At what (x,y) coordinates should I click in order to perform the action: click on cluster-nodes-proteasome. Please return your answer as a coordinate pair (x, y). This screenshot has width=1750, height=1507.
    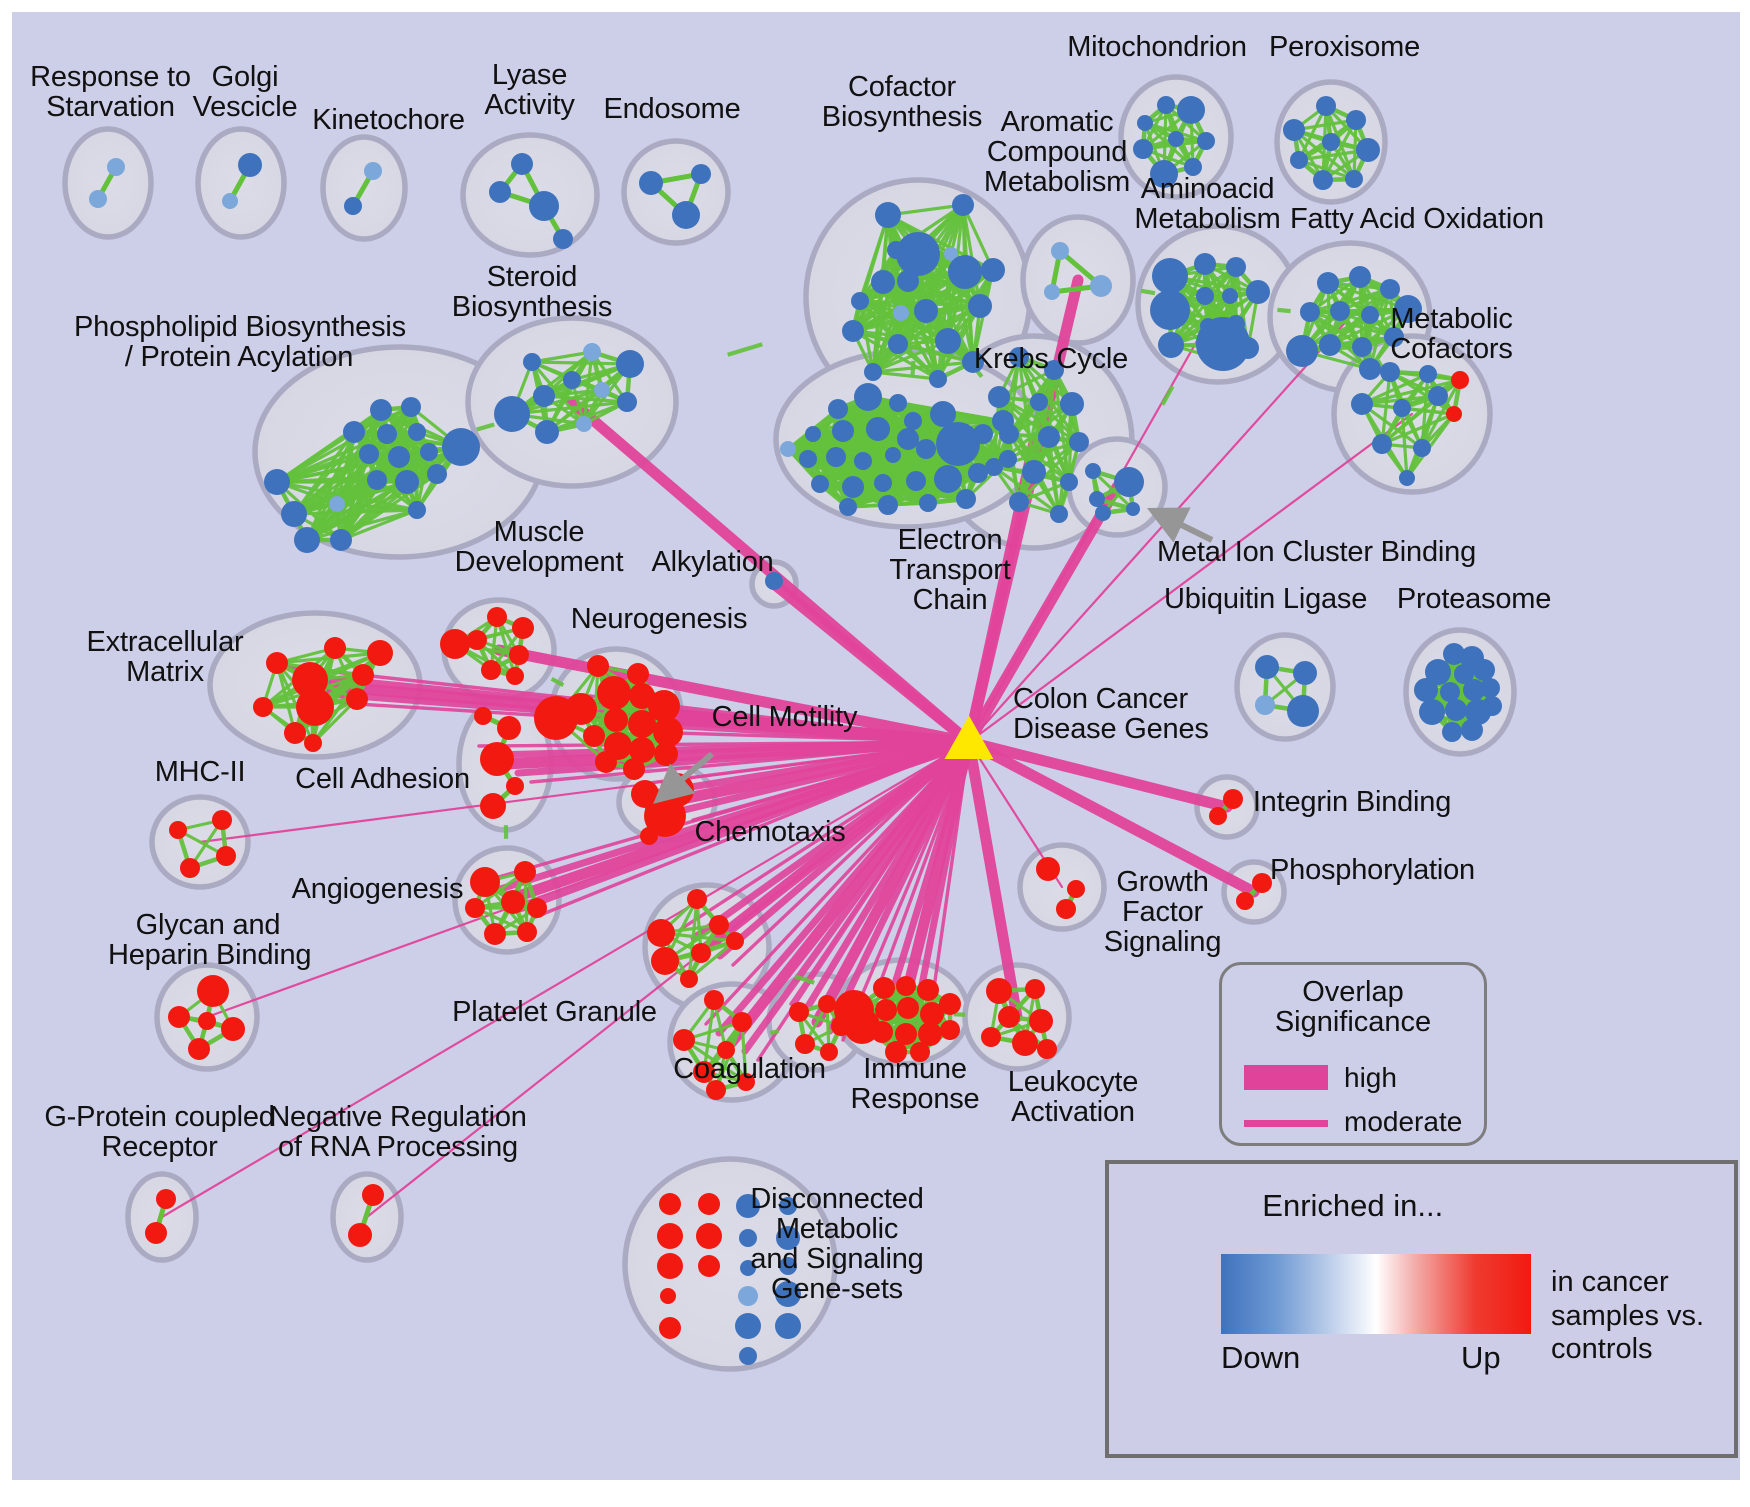
    Looking at the image, I should click on (1458, 692).